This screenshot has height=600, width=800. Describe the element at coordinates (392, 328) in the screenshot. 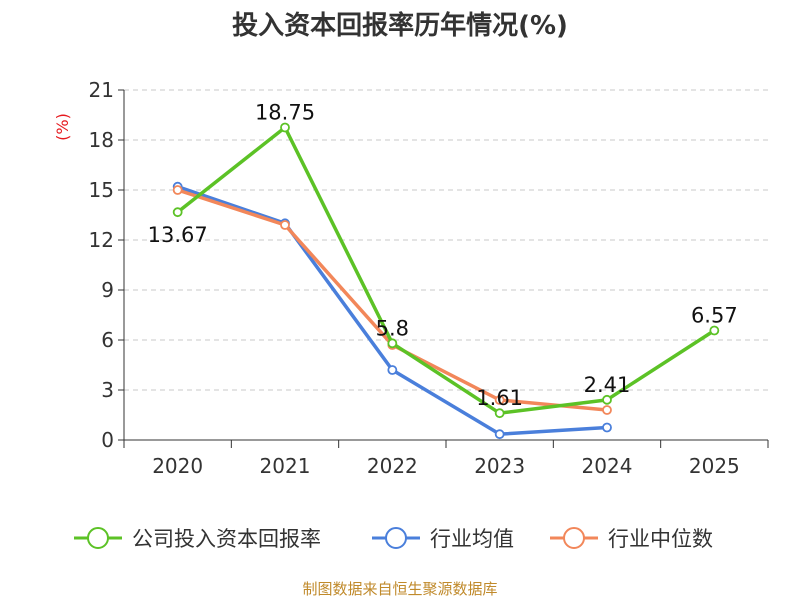

I see `data-label: 5.8` at that location.